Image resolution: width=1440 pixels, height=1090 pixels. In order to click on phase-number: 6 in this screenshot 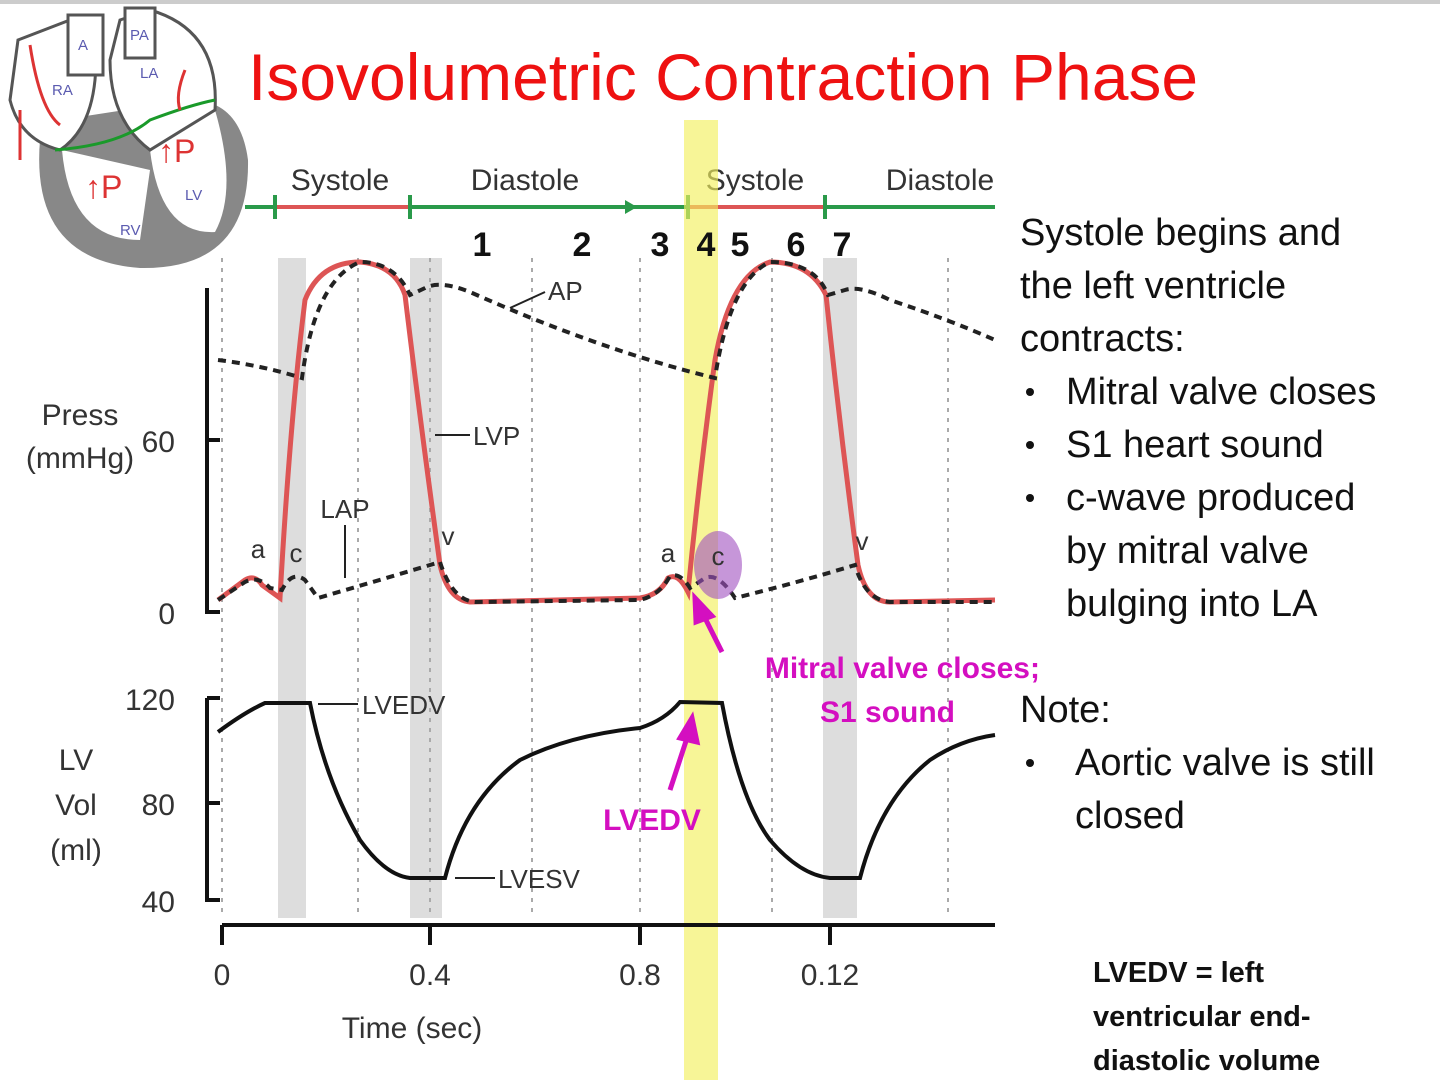, I will do `click(796, 245)`.